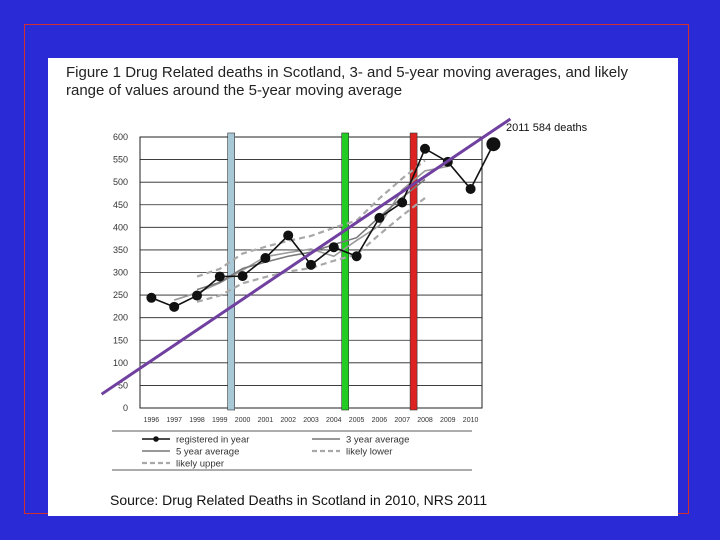 This screenshot has height=540, width=720. I want to click on y-tick-label: 400, so click(120, 227).